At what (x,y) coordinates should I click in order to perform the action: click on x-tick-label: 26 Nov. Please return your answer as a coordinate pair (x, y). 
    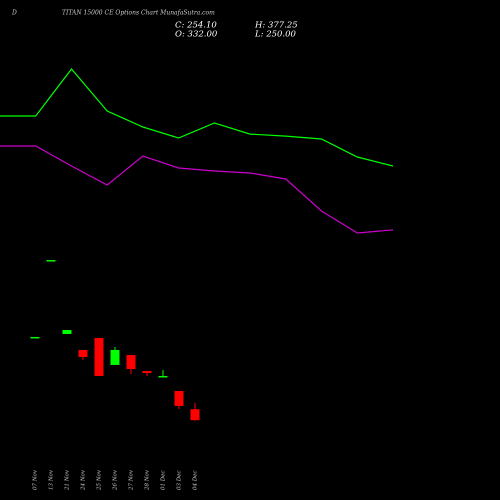
    Looking at the image, I should click on (116, 480).